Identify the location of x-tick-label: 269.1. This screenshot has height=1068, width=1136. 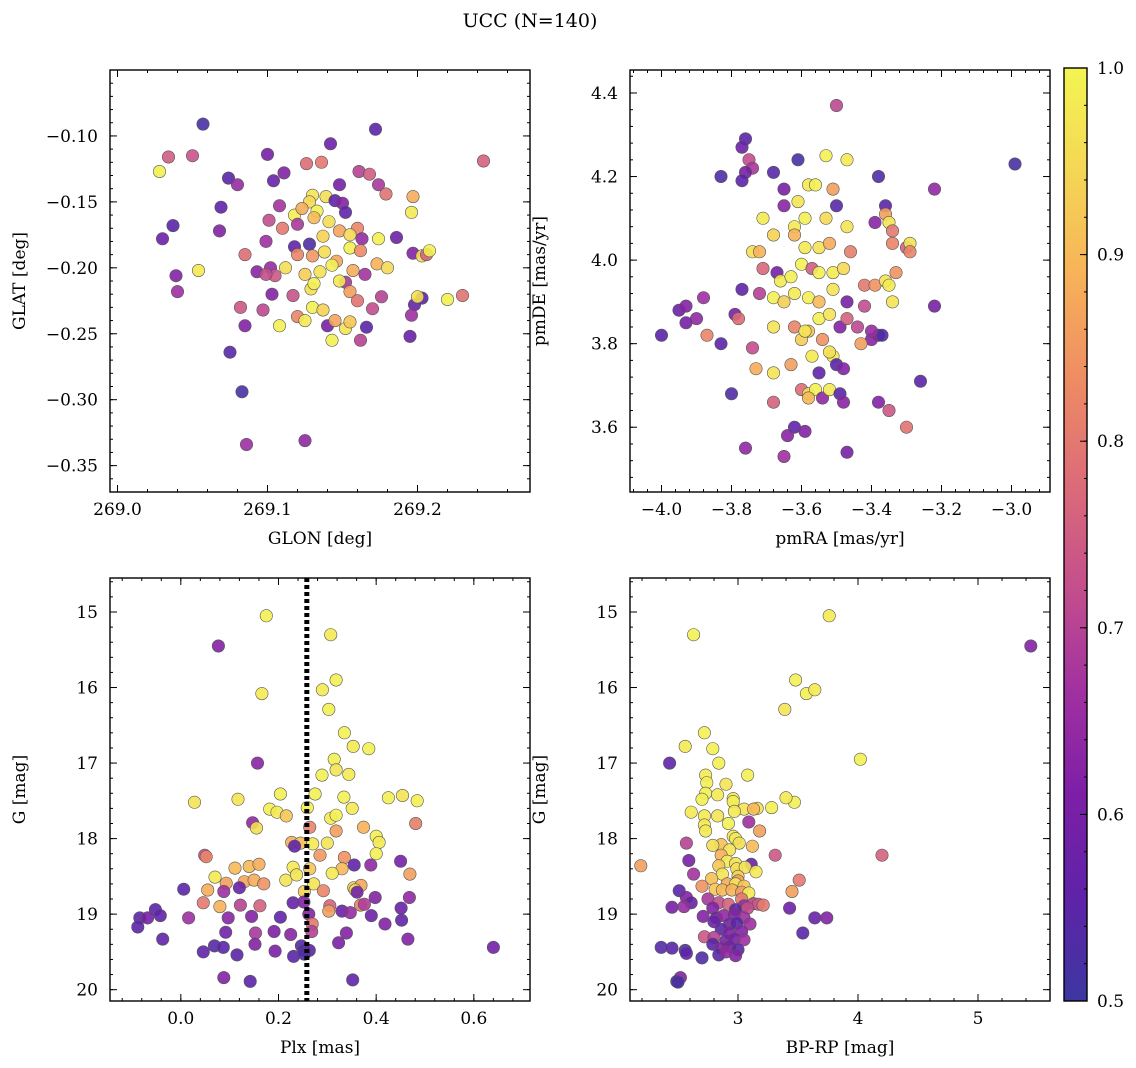
(267, 510).